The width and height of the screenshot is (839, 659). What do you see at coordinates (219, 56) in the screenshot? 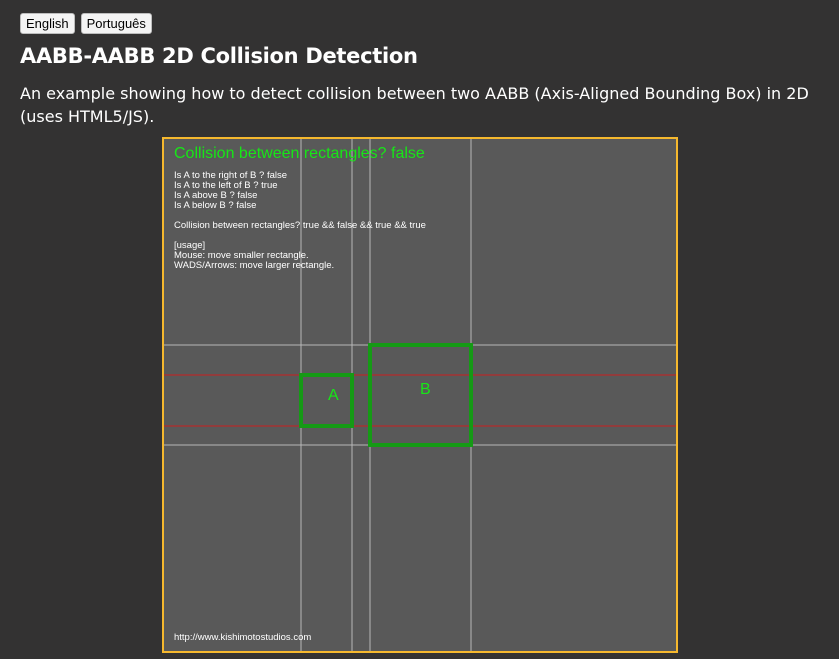
I see `page-title: AABB-AABB 2D Collision Detection` at bounding box center [219, 56].